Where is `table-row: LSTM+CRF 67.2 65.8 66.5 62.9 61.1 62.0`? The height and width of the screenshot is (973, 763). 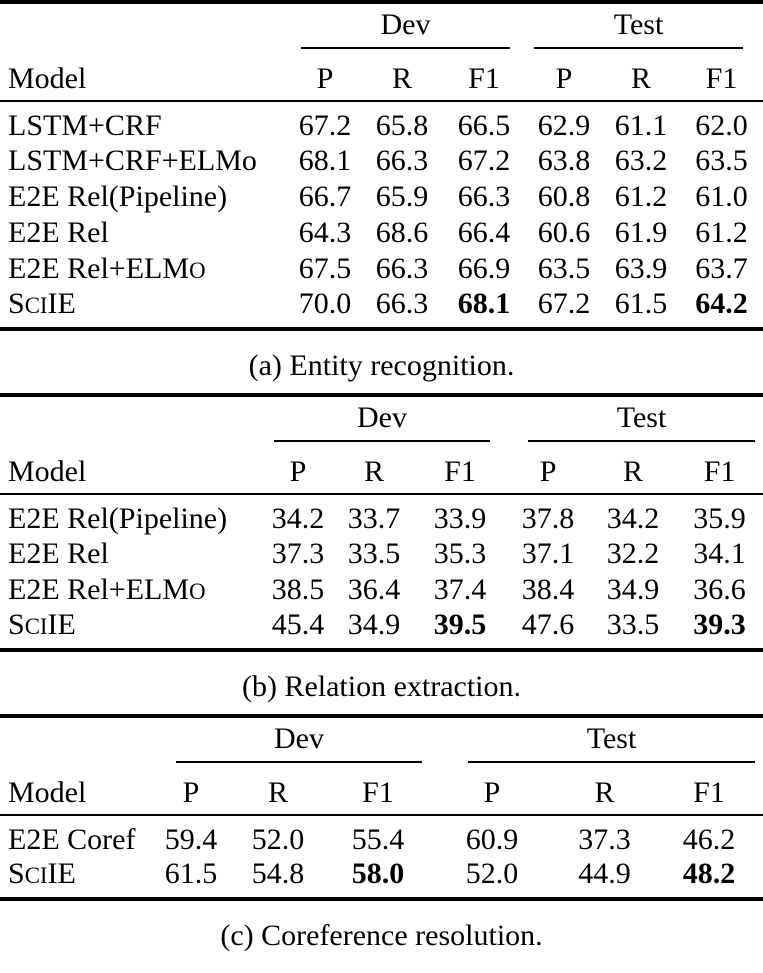
table-row: LSTM+CRF 67.2 65.8 66.5 62.9 61.1 62.0 is located at coordinates (381, 122).